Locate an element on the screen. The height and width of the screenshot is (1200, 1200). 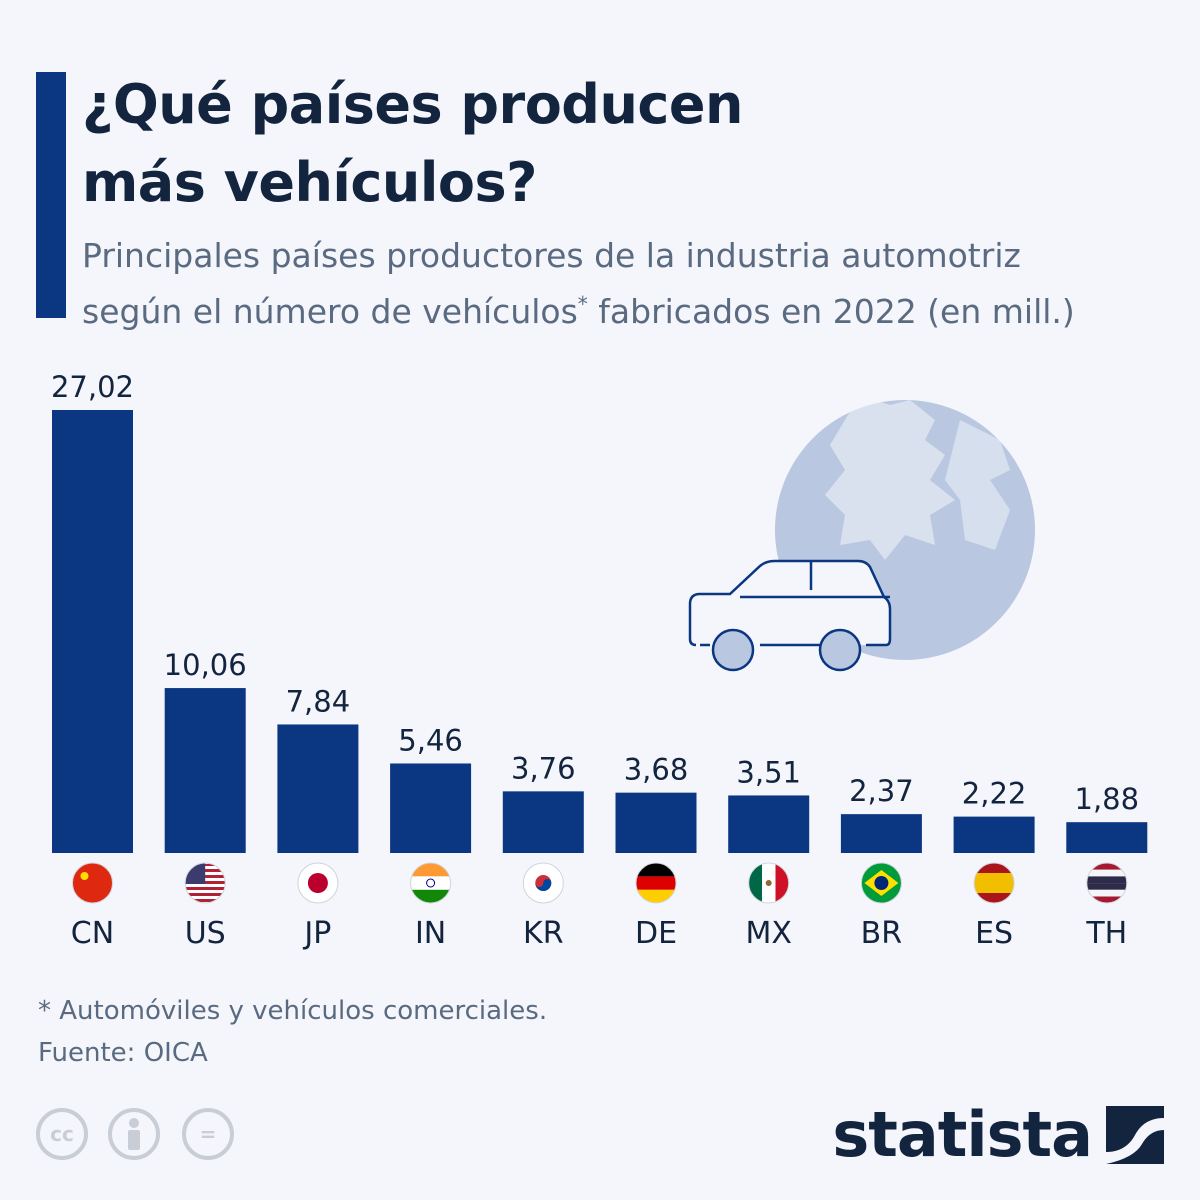
flag-kr-icon is located at coordinates (543, 883).